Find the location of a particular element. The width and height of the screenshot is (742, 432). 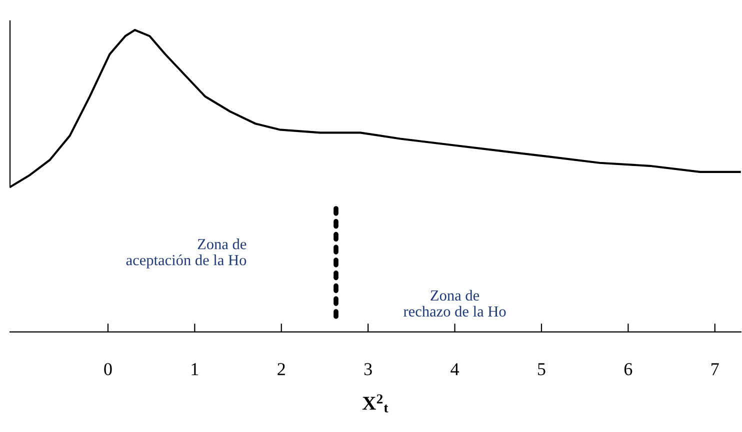

x-tick-label: 3 is located at coordinates (368, 369).